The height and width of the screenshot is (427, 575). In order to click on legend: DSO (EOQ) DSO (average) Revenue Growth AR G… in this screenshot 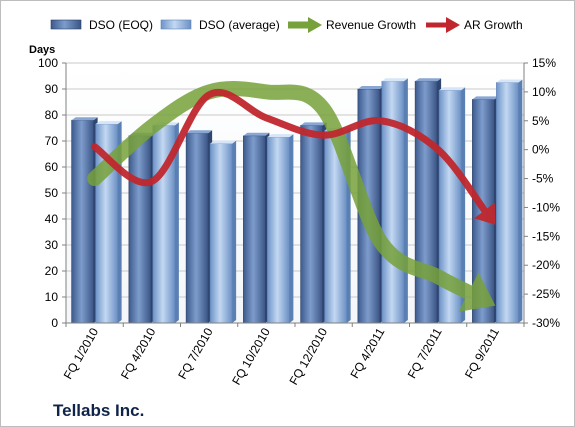, I will do `click(286, 25)`.